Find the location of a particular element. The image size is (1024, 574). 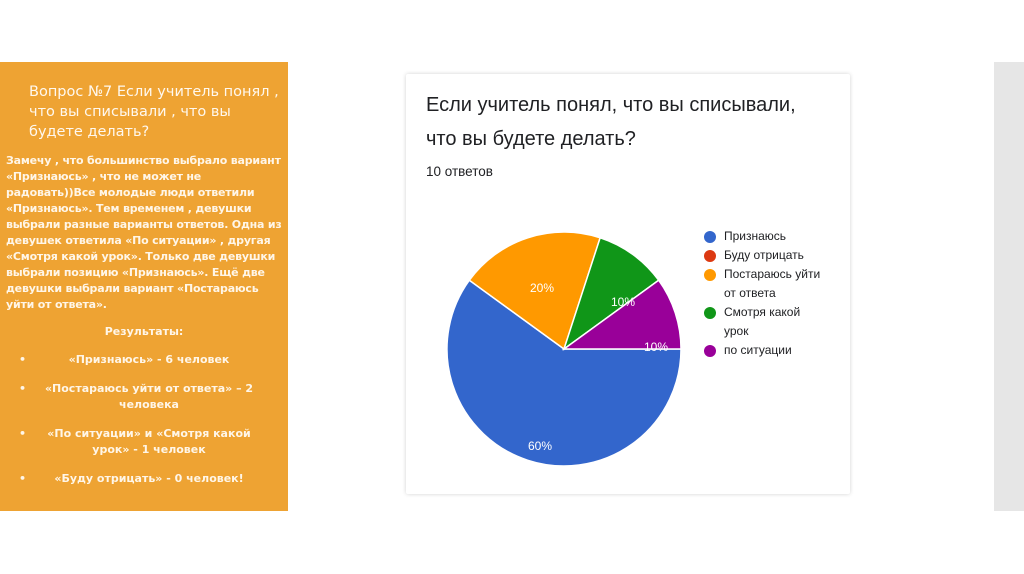

result-item: • «Признаюсь» - 6 человек is located at coordinates (144, 360).